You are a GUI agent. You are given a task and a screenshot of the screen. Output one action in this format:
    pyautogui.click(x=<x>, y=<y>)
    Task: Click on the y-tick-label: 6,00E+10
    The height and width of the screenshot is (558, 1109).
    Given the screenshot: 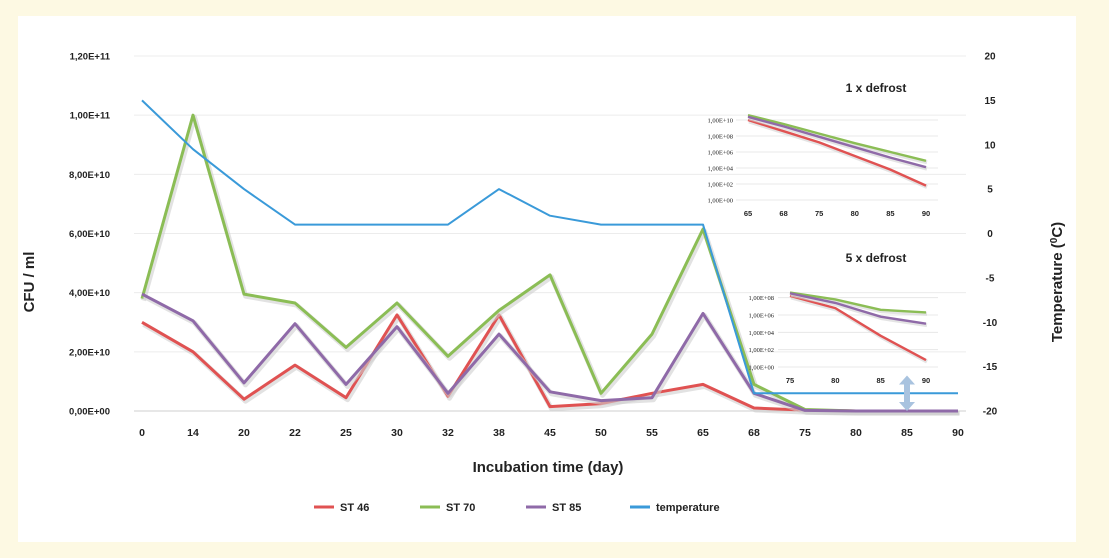 What is the action you would take?
    pyautogui.click(x=89, y=234)
    